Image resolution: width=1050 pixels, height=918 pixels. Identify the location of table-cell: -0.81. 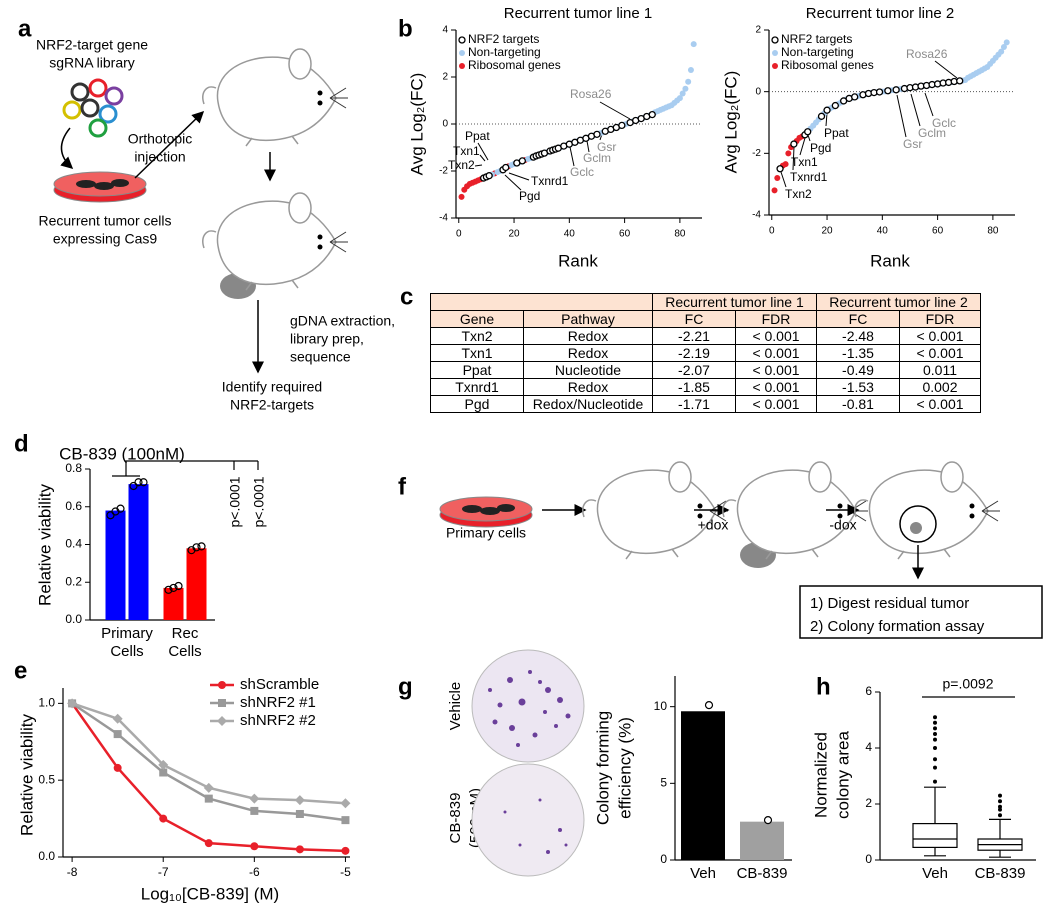
(858, 404).